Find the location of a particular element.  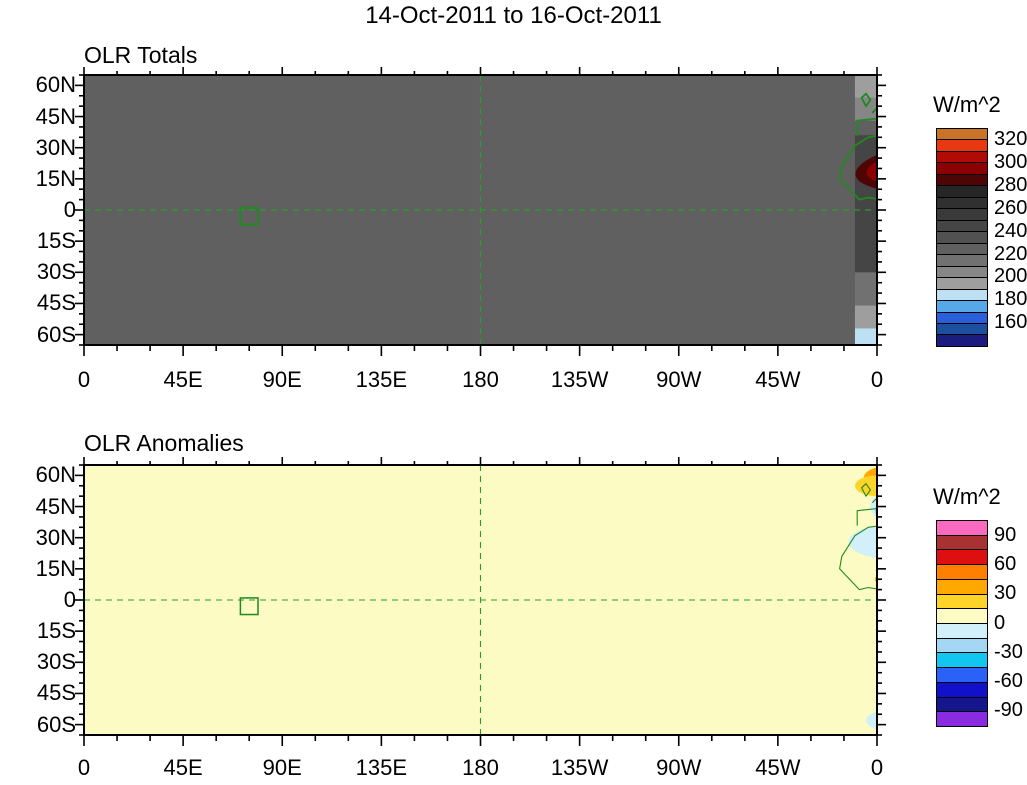

colorbar-tick-label: -90 is located at coordinates (1008, 710).